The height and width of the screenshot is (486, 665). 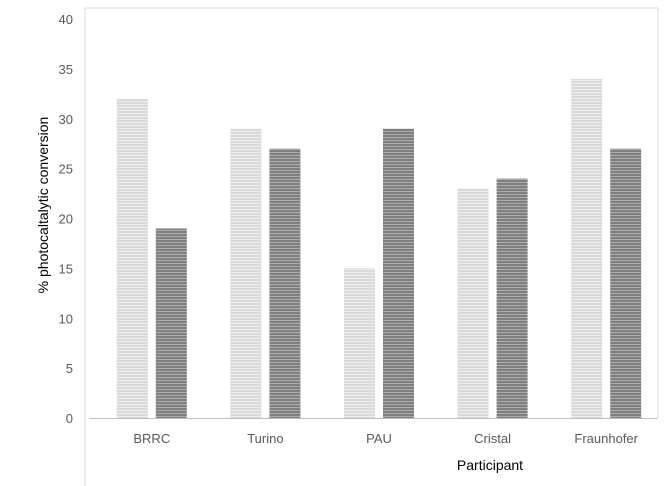 I want to click on y-axis-ticks: 0 5 10 15 20 25 30 35 40, so click(x=66, y=219).